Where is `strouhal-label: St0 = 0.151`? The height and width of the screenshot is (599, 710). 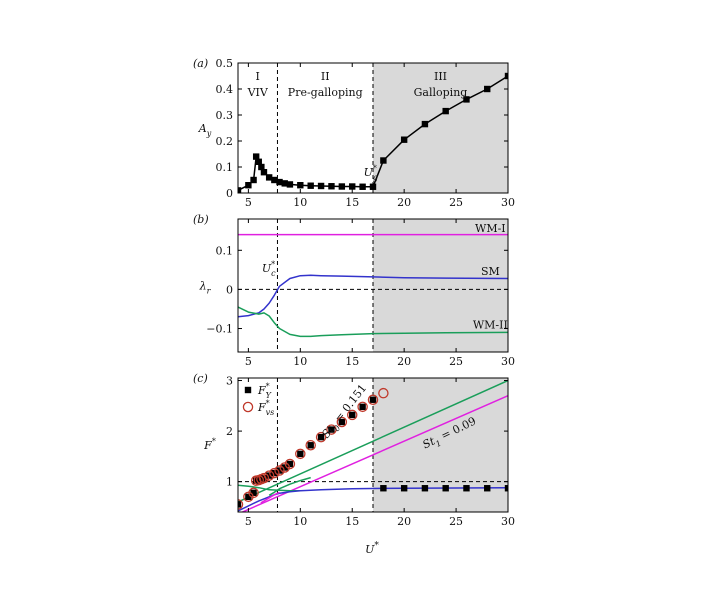
strouhal-label: St0 = 0.151 is located at coordinates (345, 412).